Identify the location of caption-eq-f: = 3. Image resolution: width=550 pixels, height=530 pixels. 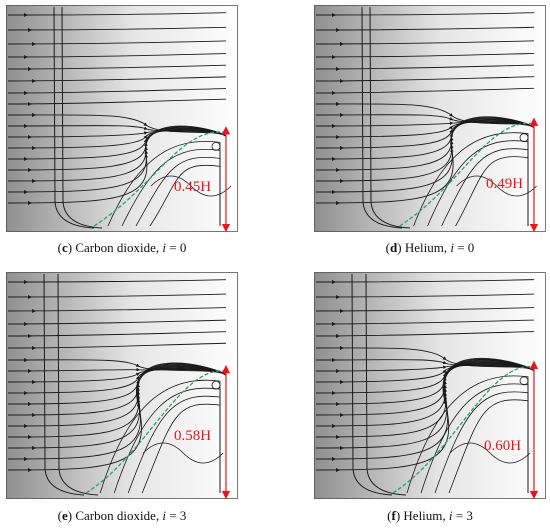
(462, 515).